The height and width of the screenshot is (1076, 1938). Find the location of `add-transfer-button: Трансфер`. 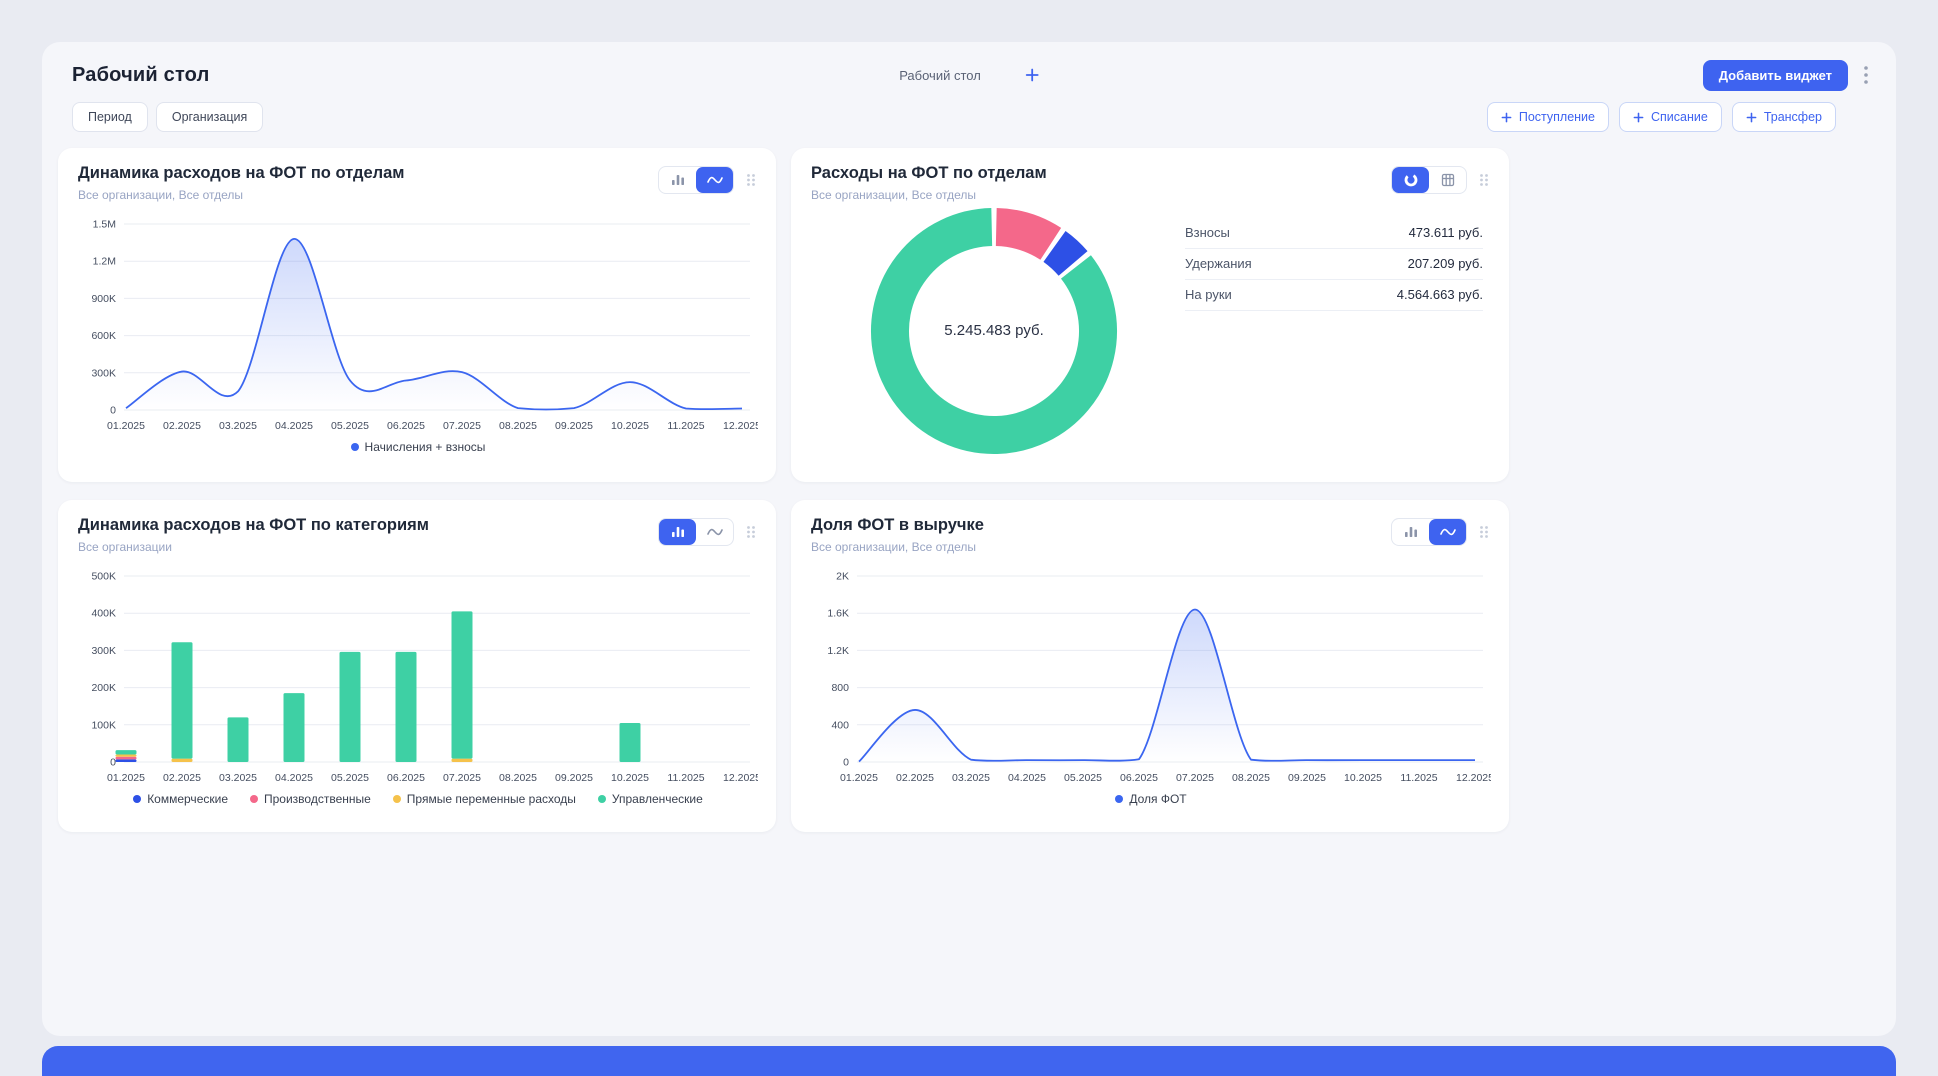

add-transfer-button: Трансфер is located at coordinates (1783, 117).